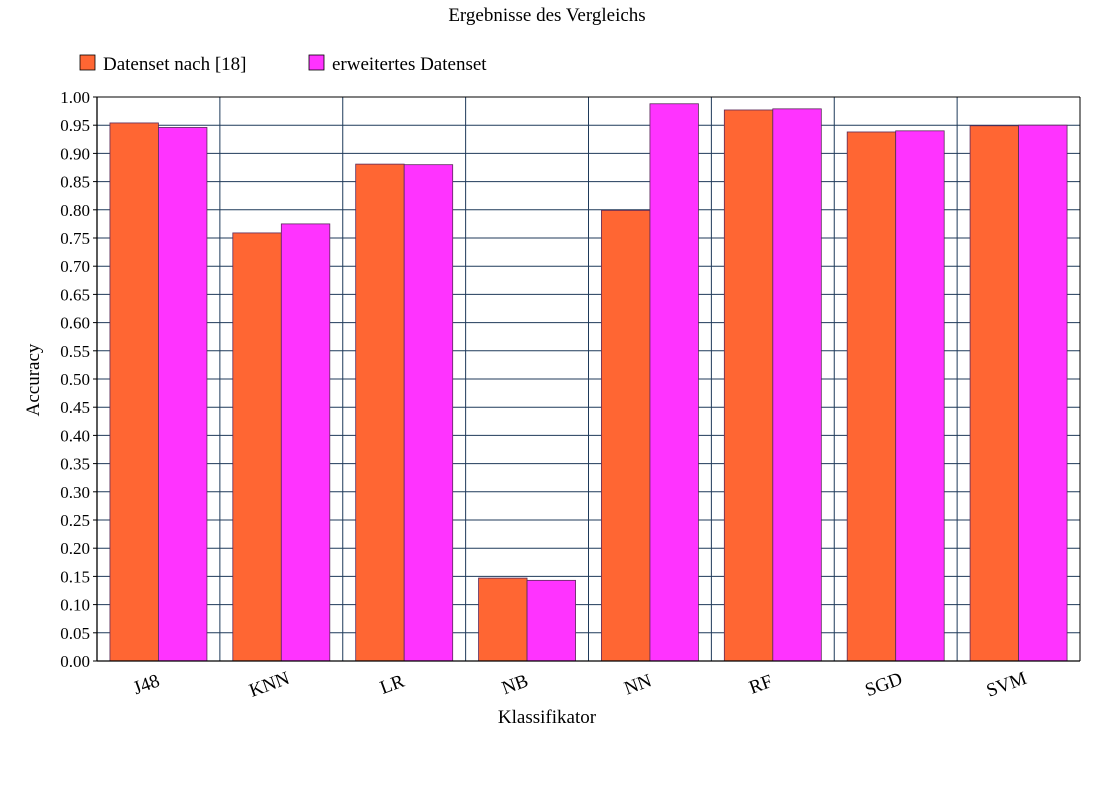  Describe the element at coordinates (283, 64) in the screenshot. I see `legend: Datenset nach [18] erweitertes Datenset` at that location.